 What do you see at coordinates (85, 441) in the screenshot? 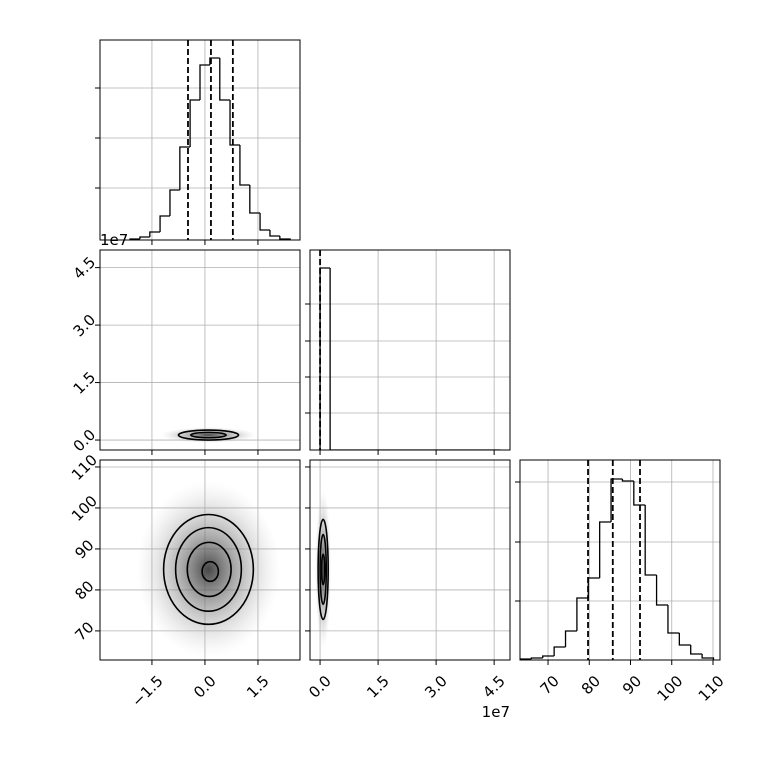
I see `y-tick-label: 0.0` at bounding box center [85, 441].